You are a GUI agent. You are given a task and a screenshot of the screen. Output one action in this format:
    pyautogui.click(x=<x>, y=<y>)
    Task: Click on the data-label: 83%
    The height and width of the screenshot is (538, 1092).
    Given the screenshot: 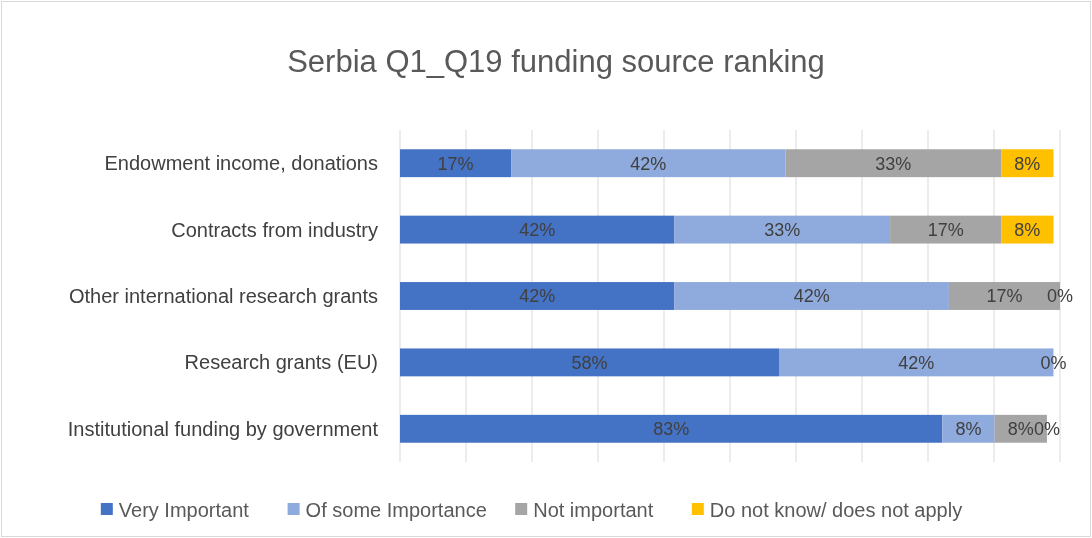 What is the action you would take?
    pyautogui.click(x=671, y=429)
    